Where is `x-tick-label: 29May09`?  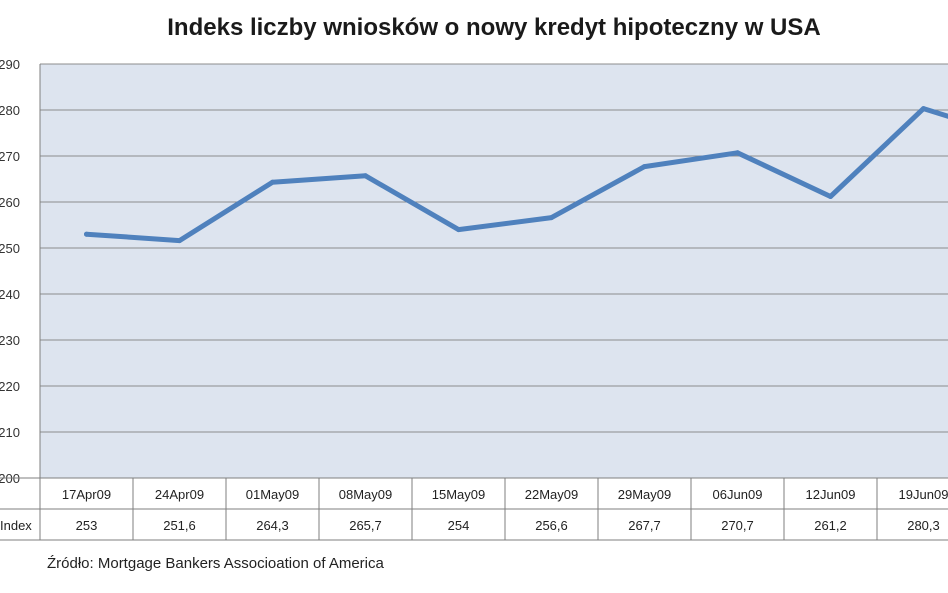
x-tick-label: 29May09 is located at coordinates (644, 494).